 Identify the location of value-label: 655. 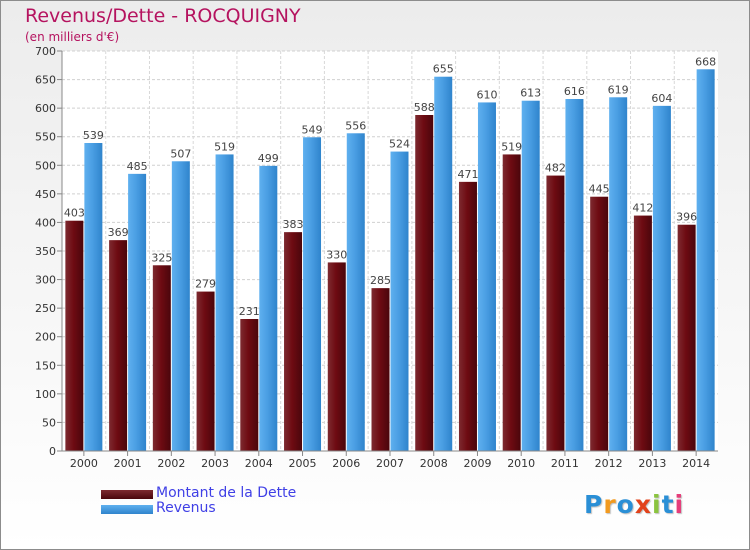
(443, 69).